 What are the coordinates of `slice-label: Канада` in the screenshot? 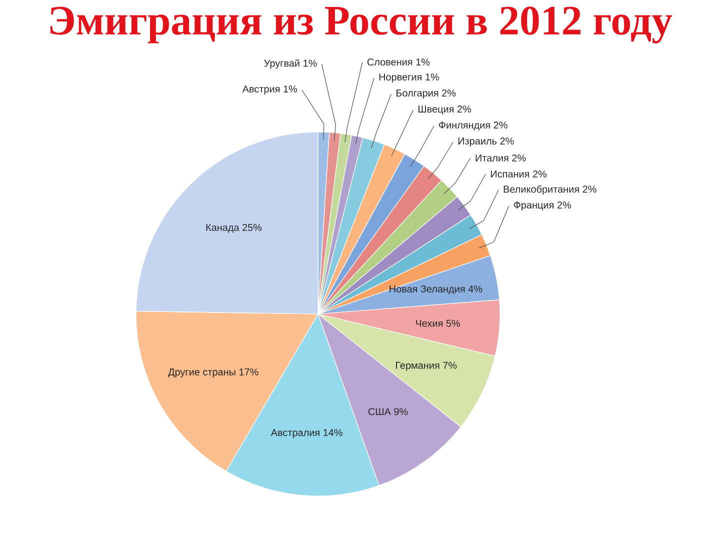 It's located at (223, 228).